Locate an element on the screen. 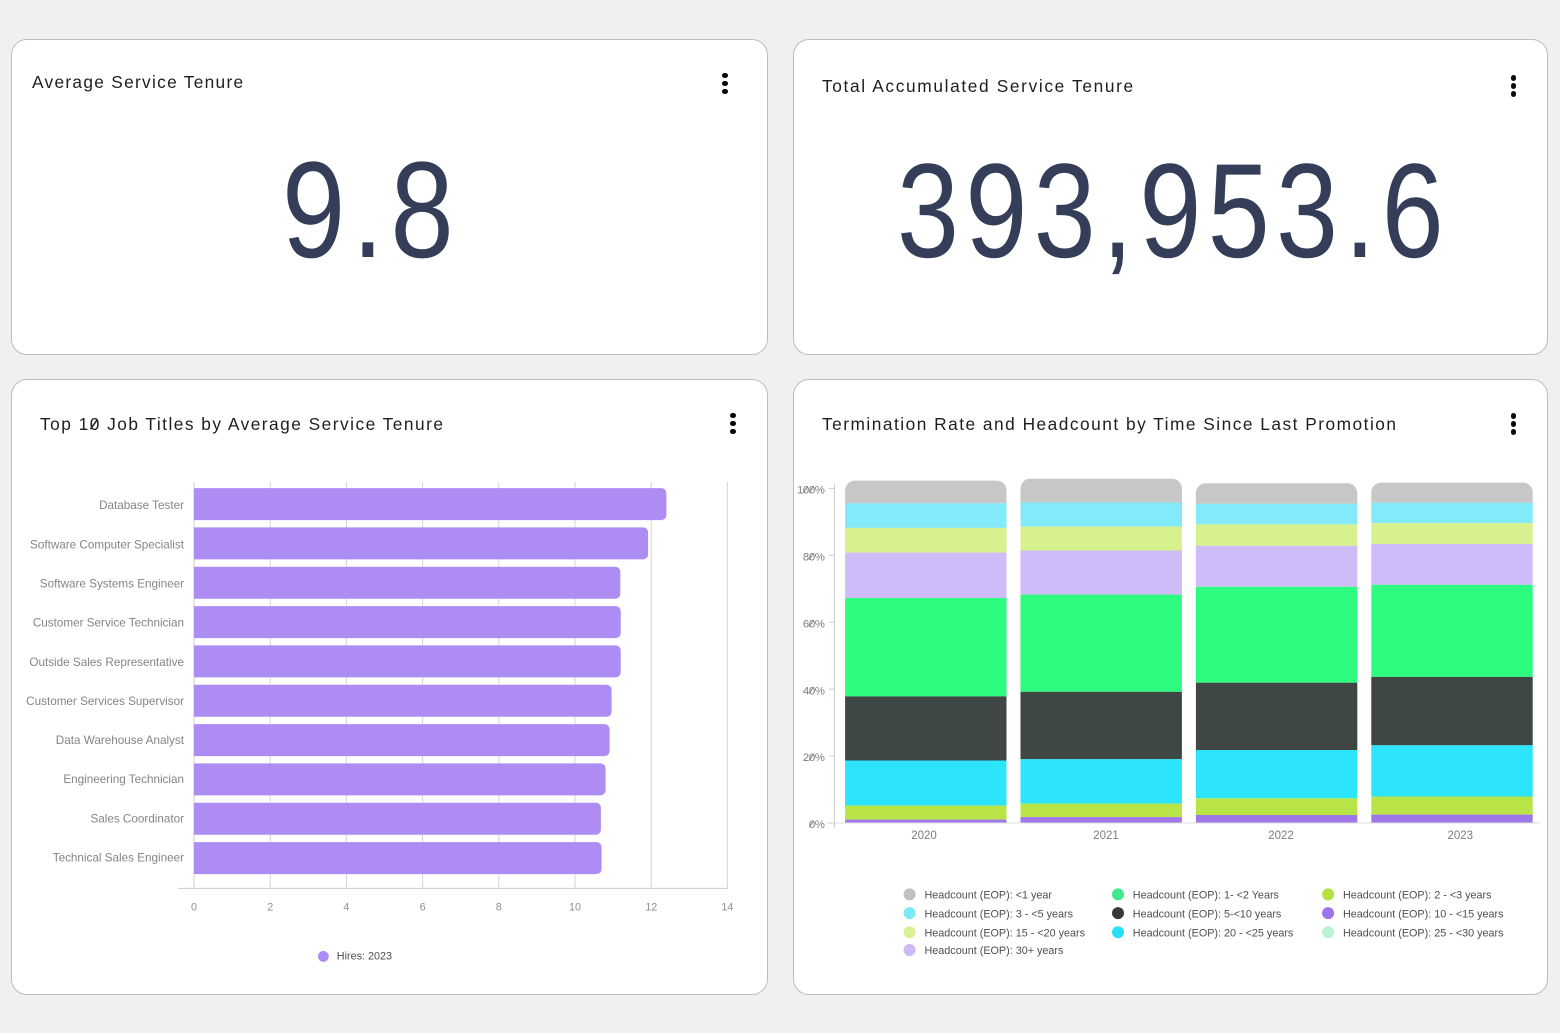 The height and width of the screenshot is (1033, 1560). svg-text: Sales Coordinator is located at coordinates (137, 818).